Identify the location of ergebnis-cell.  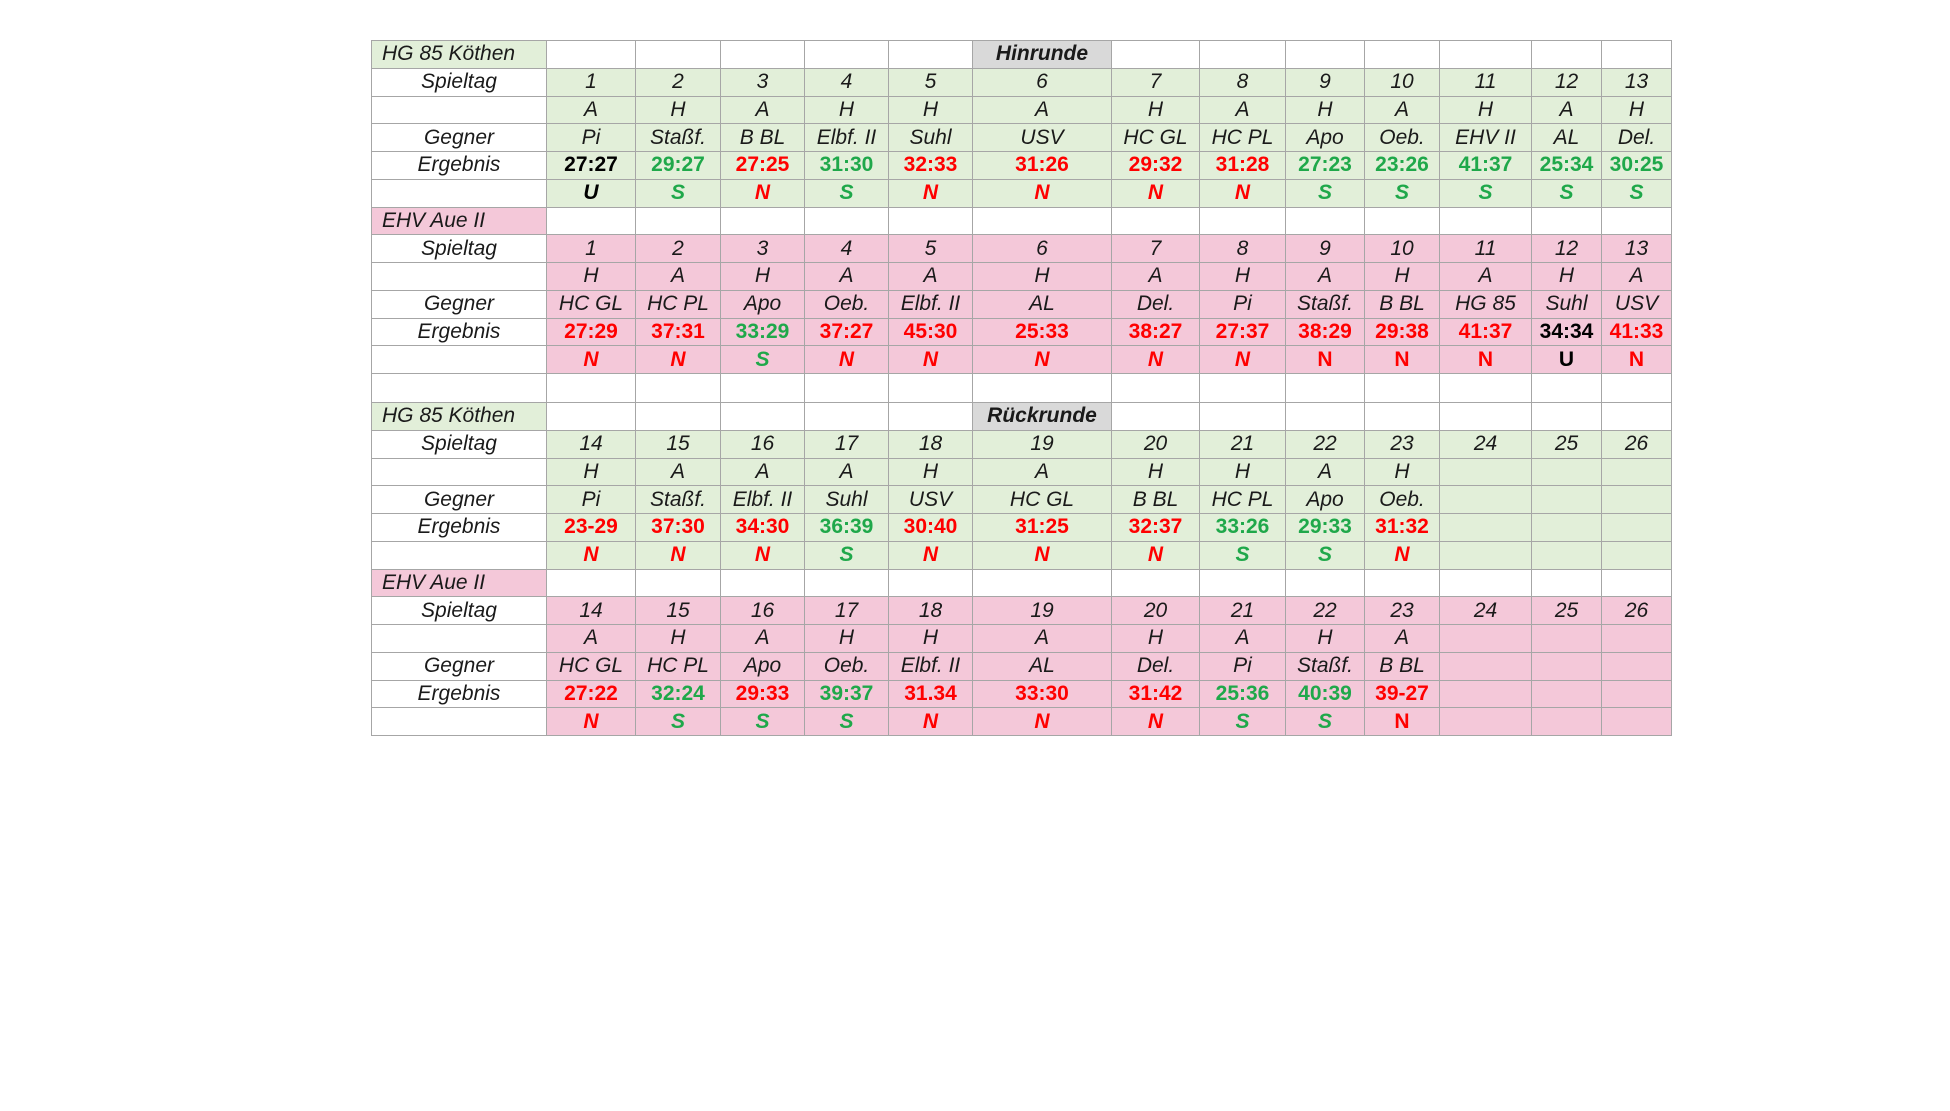
(1636, 694).